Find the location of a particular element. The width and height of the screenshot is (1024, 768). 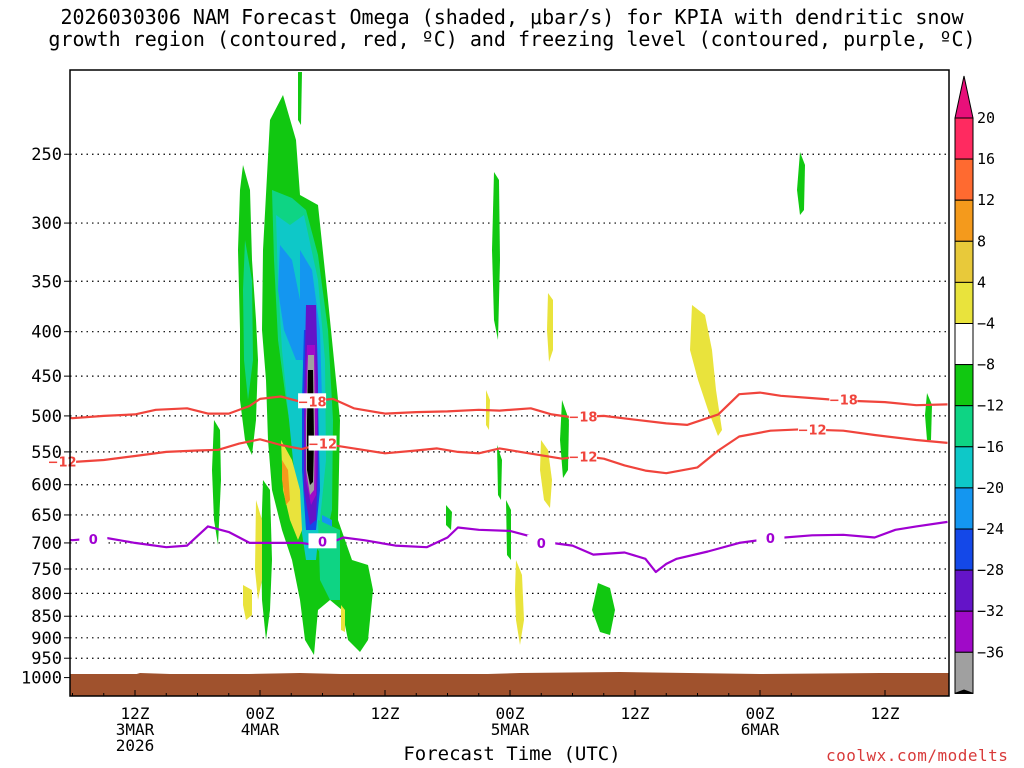

omega-area-yellow5 is located at coordinates (343, 618).